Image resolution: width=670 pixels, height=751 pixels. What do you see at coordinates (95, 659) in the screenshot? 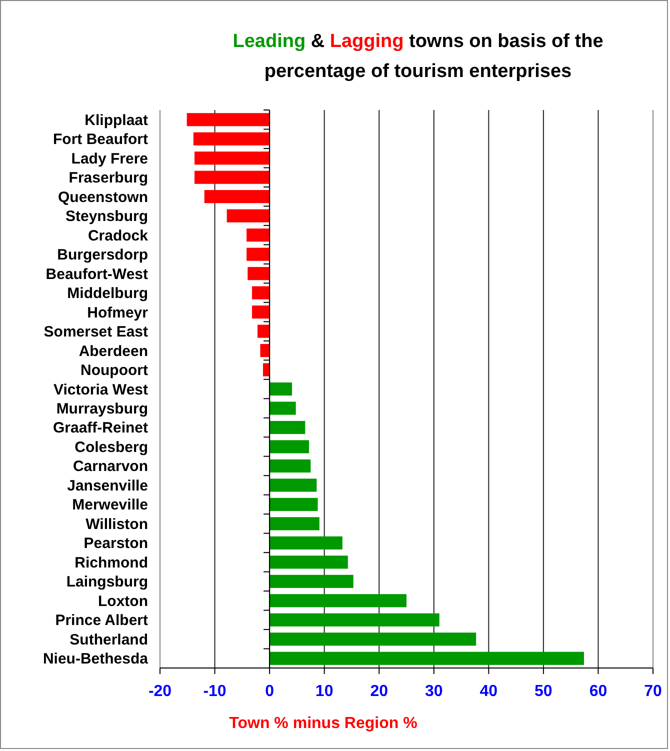
I see `y-tick-label: Nieu-Bethesda` at bounding box center [95, 659].